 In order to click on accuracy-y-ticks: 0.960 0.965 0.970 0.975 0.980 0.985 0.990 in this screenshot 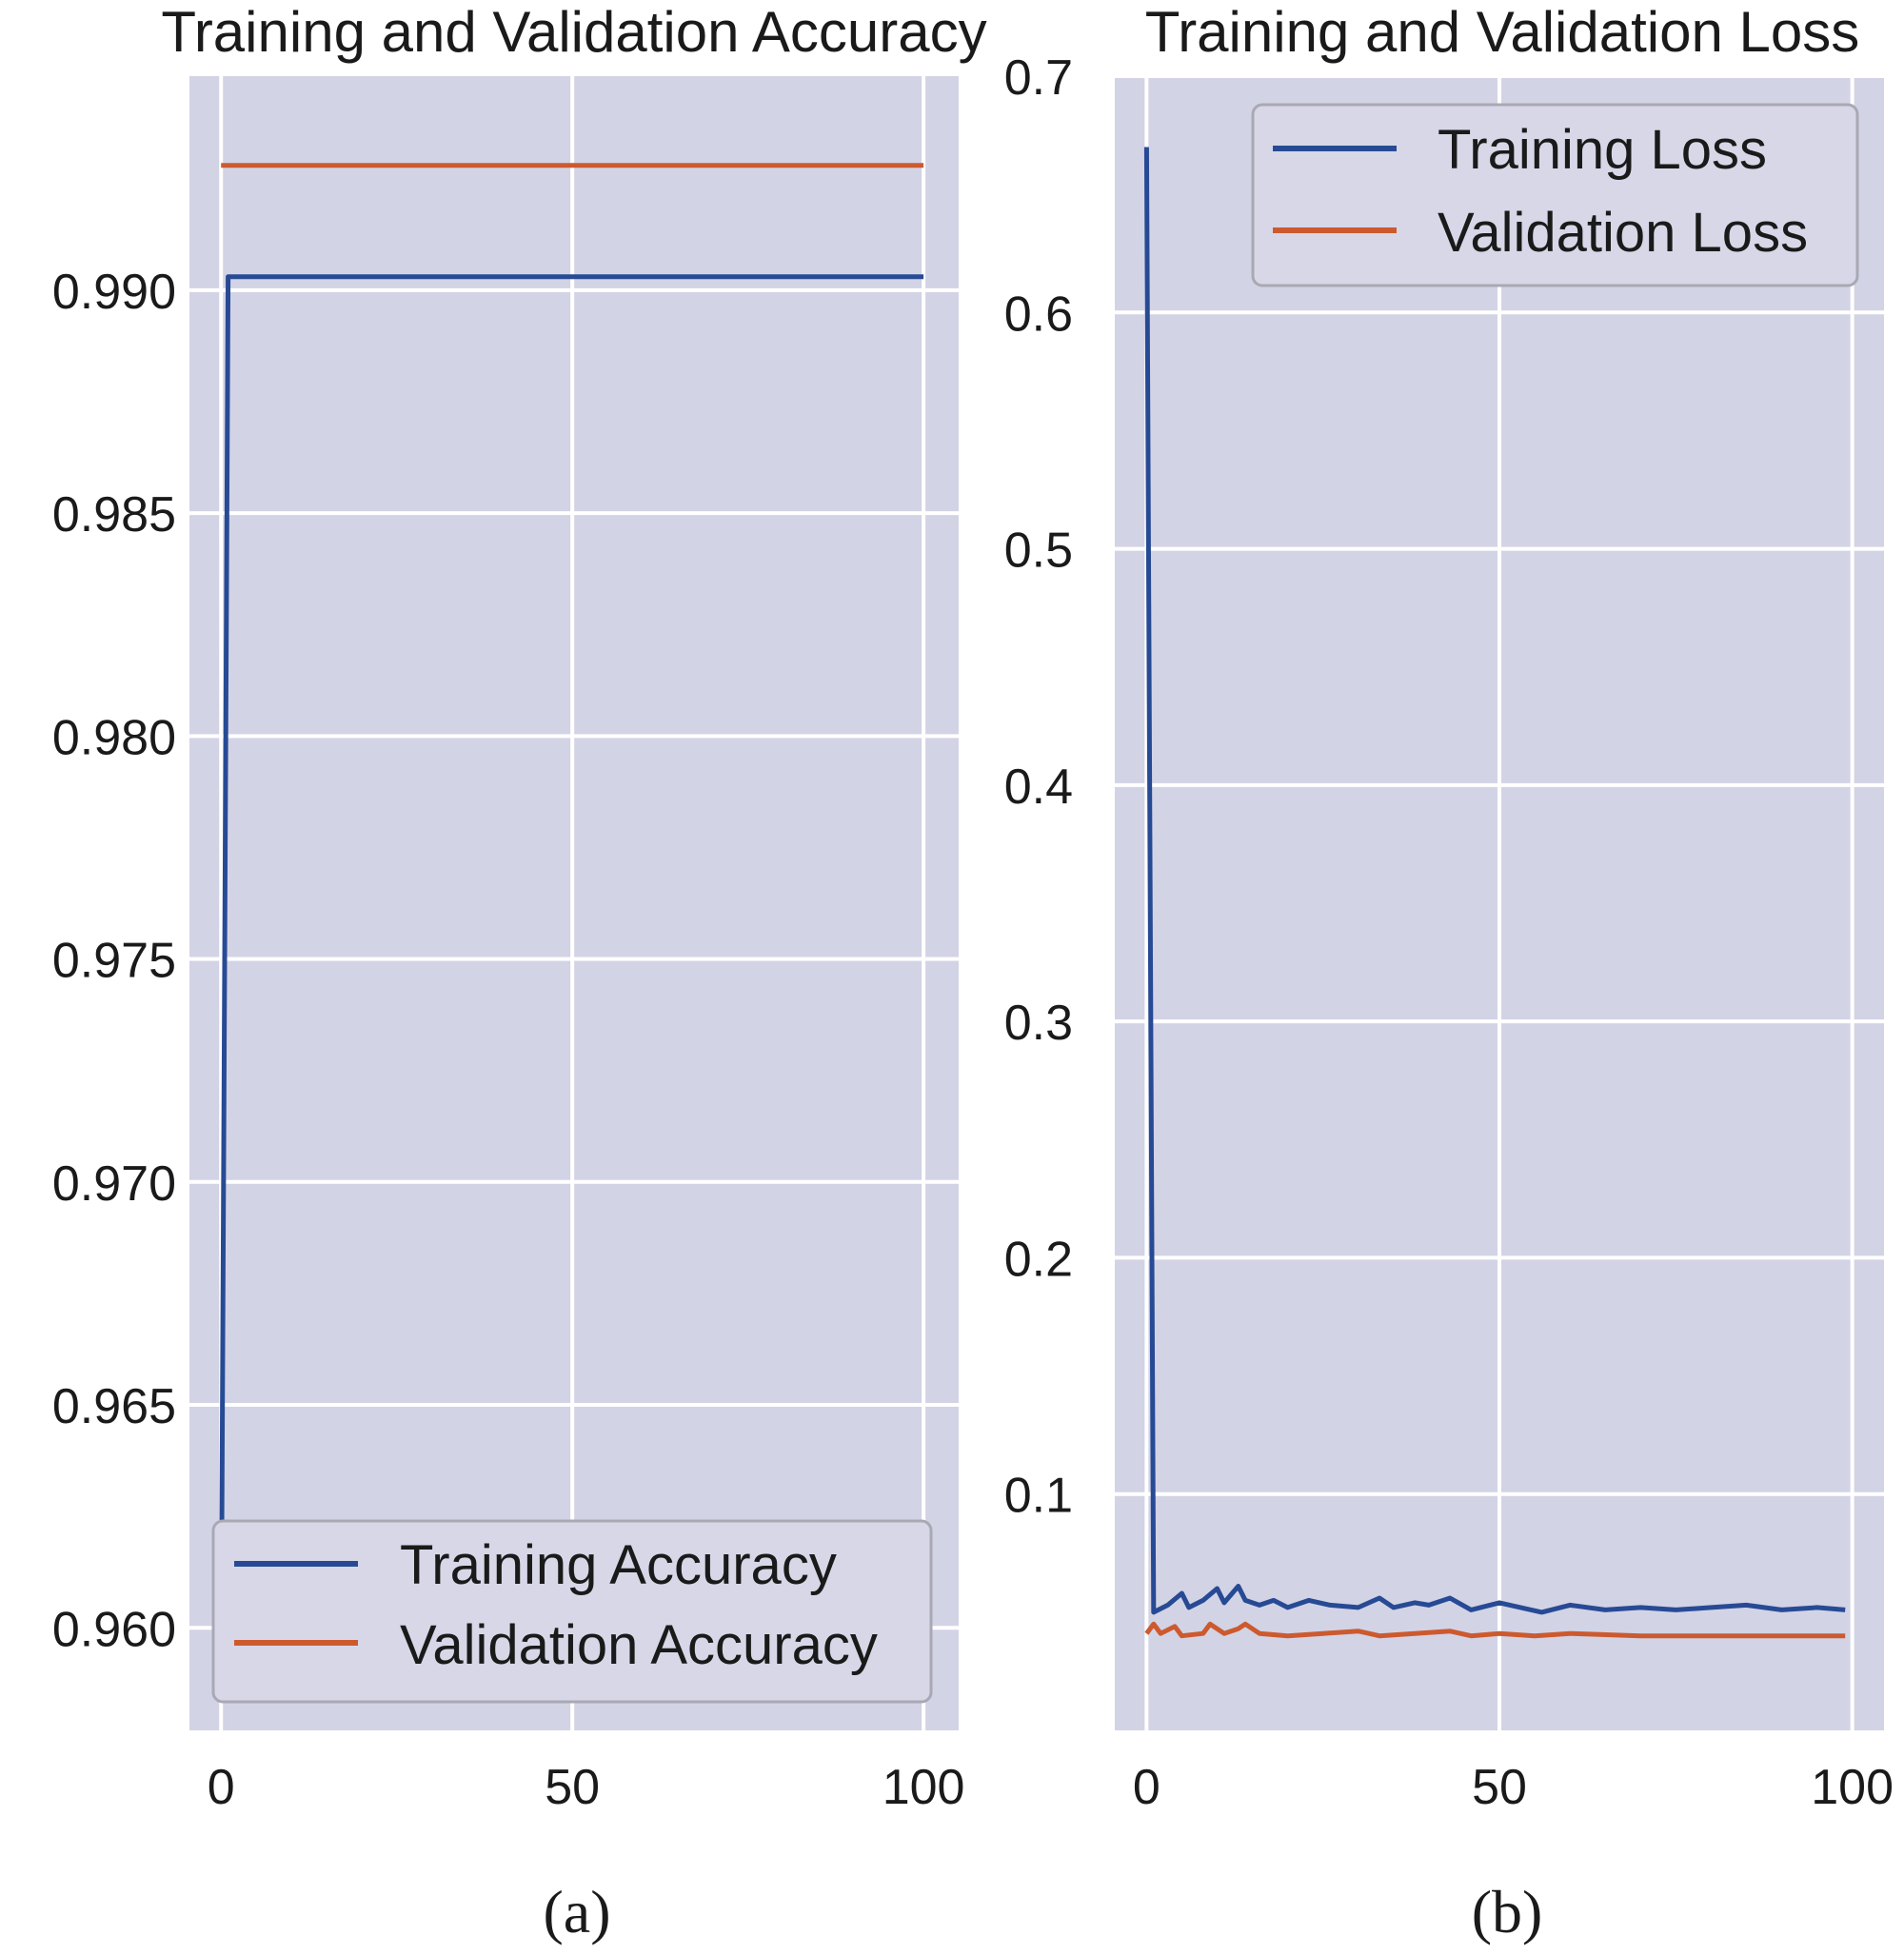, I will do `click(114, 961)`.